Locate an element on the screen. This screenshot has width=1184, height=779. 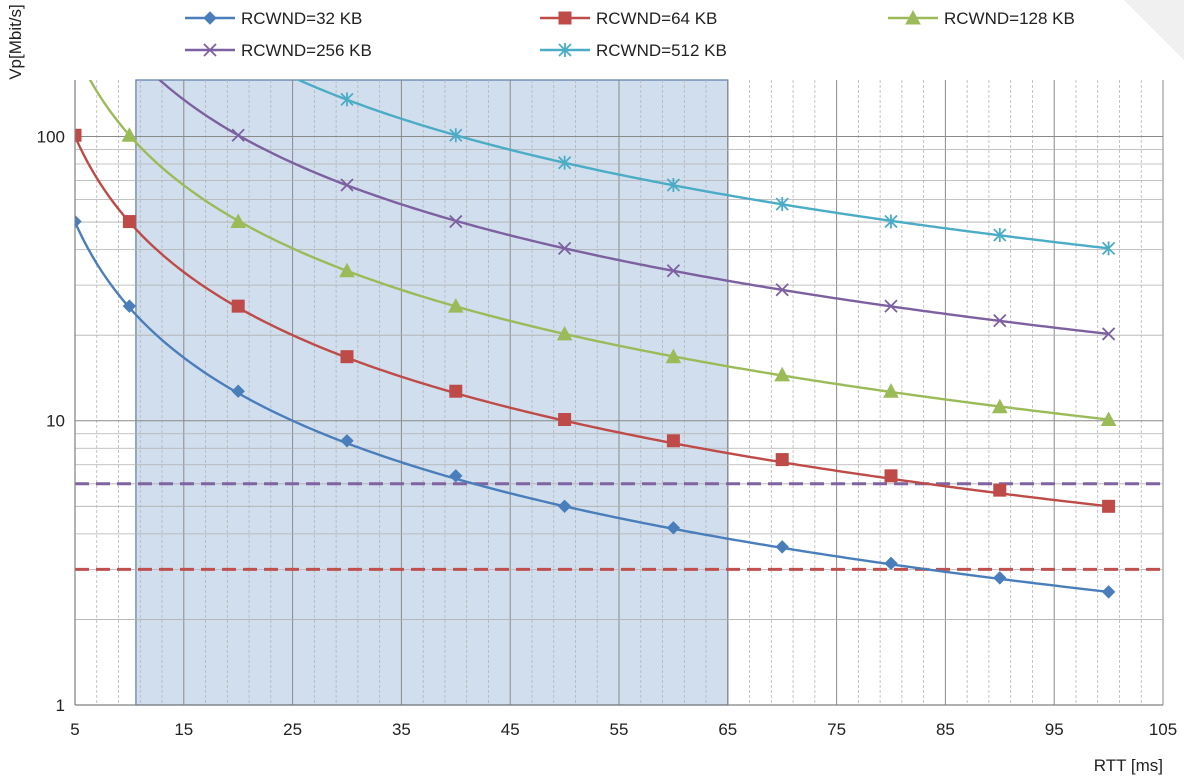
y-tick-label: 100 is located at coordinates (51, 136).